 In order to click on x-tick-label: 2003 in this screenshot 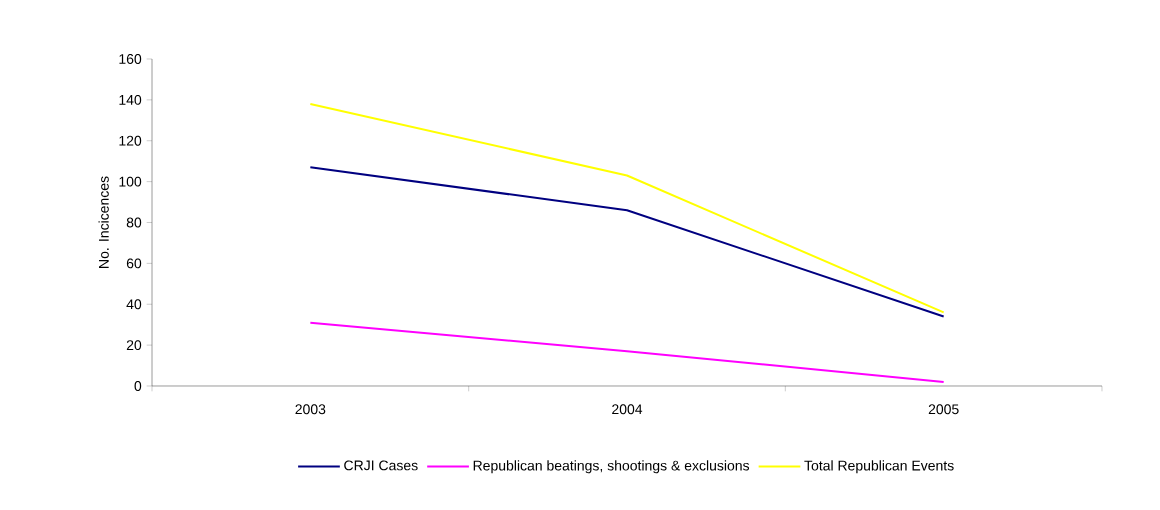, I will do `click(310, 409)`.